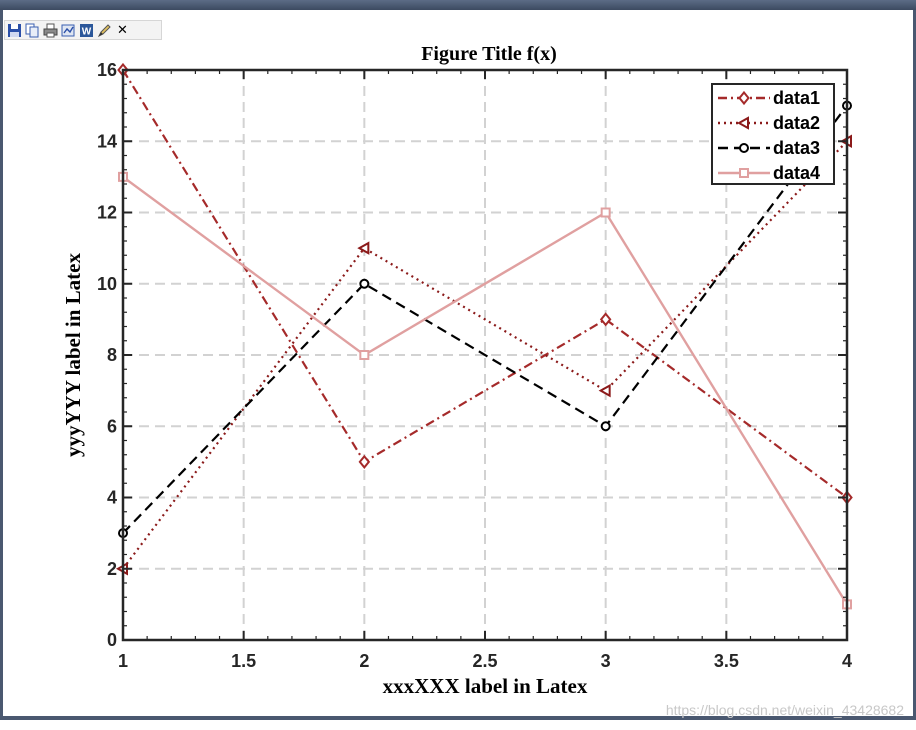  What do you see at coordinates (458, 725) in the screenshot?
I see `page-below-window` at bounding box center [458, 725].